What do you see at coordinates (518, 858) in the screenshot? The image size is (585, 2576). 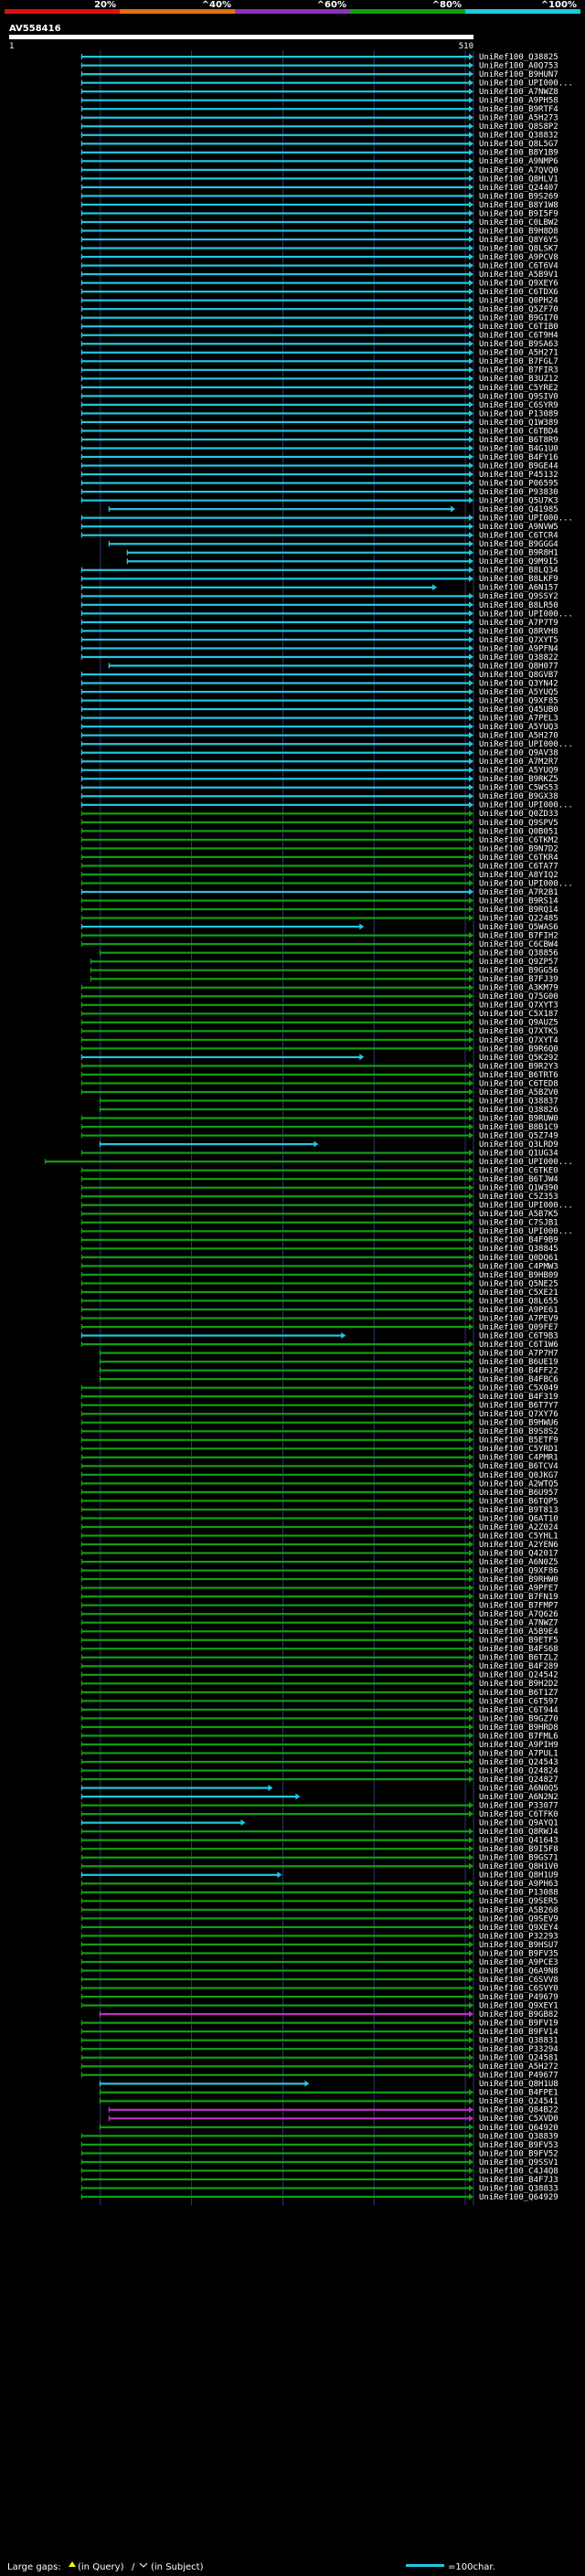 I see `hit-label: UniRef100_C6TKR4` at bounding box center [518, 858].